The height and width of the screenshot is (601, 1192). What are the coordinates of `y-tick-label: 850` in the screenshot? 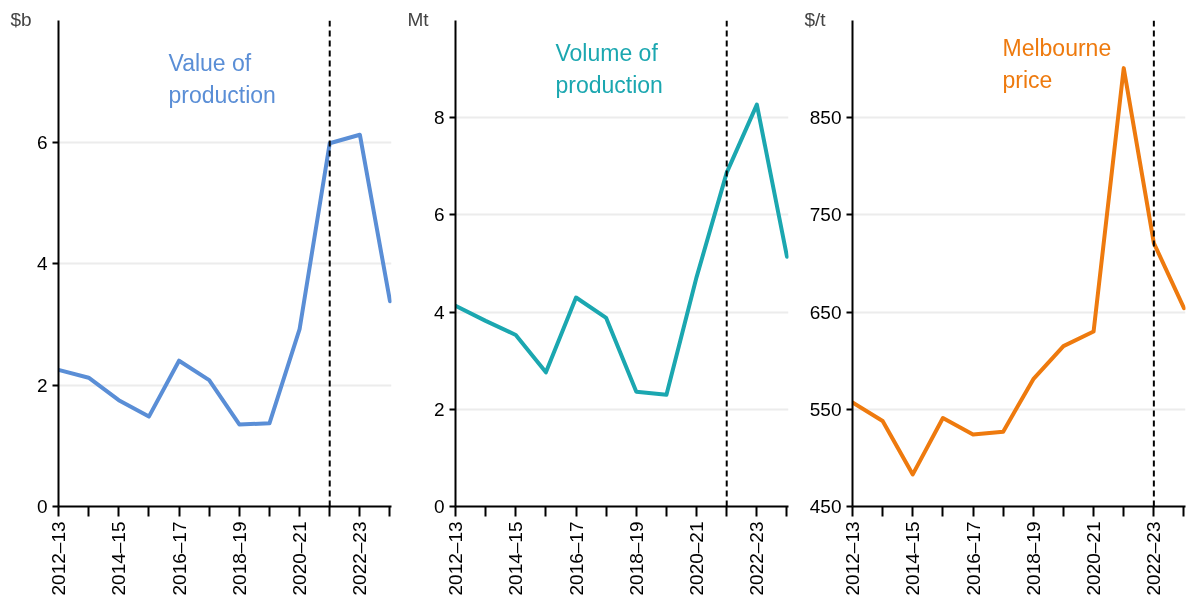 It's located at (825, 118).